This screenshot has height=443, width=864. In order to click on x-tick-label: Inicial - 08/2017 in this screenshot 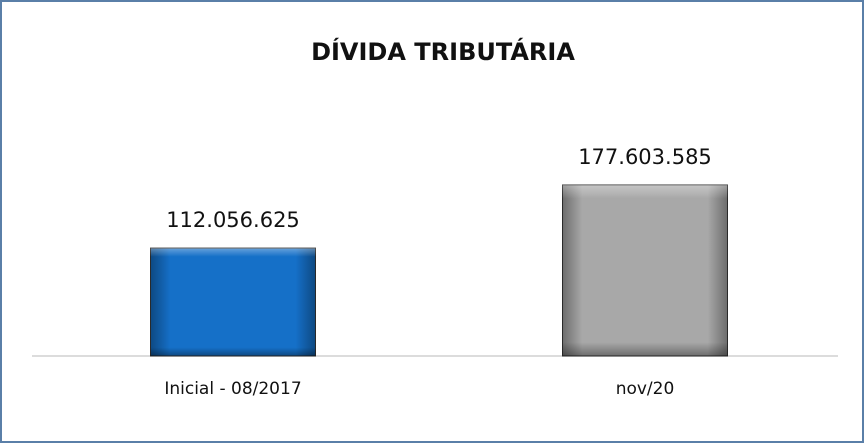, I will do `click(232, 389)`.